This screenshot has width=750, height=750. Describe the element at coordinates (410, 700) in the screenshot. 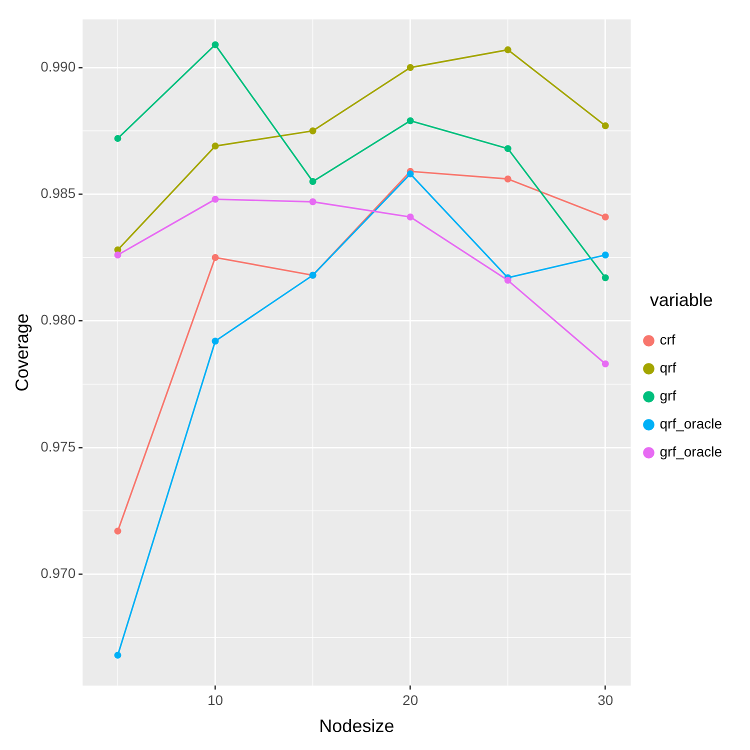

I see `x-tick-label: 20` at that location.